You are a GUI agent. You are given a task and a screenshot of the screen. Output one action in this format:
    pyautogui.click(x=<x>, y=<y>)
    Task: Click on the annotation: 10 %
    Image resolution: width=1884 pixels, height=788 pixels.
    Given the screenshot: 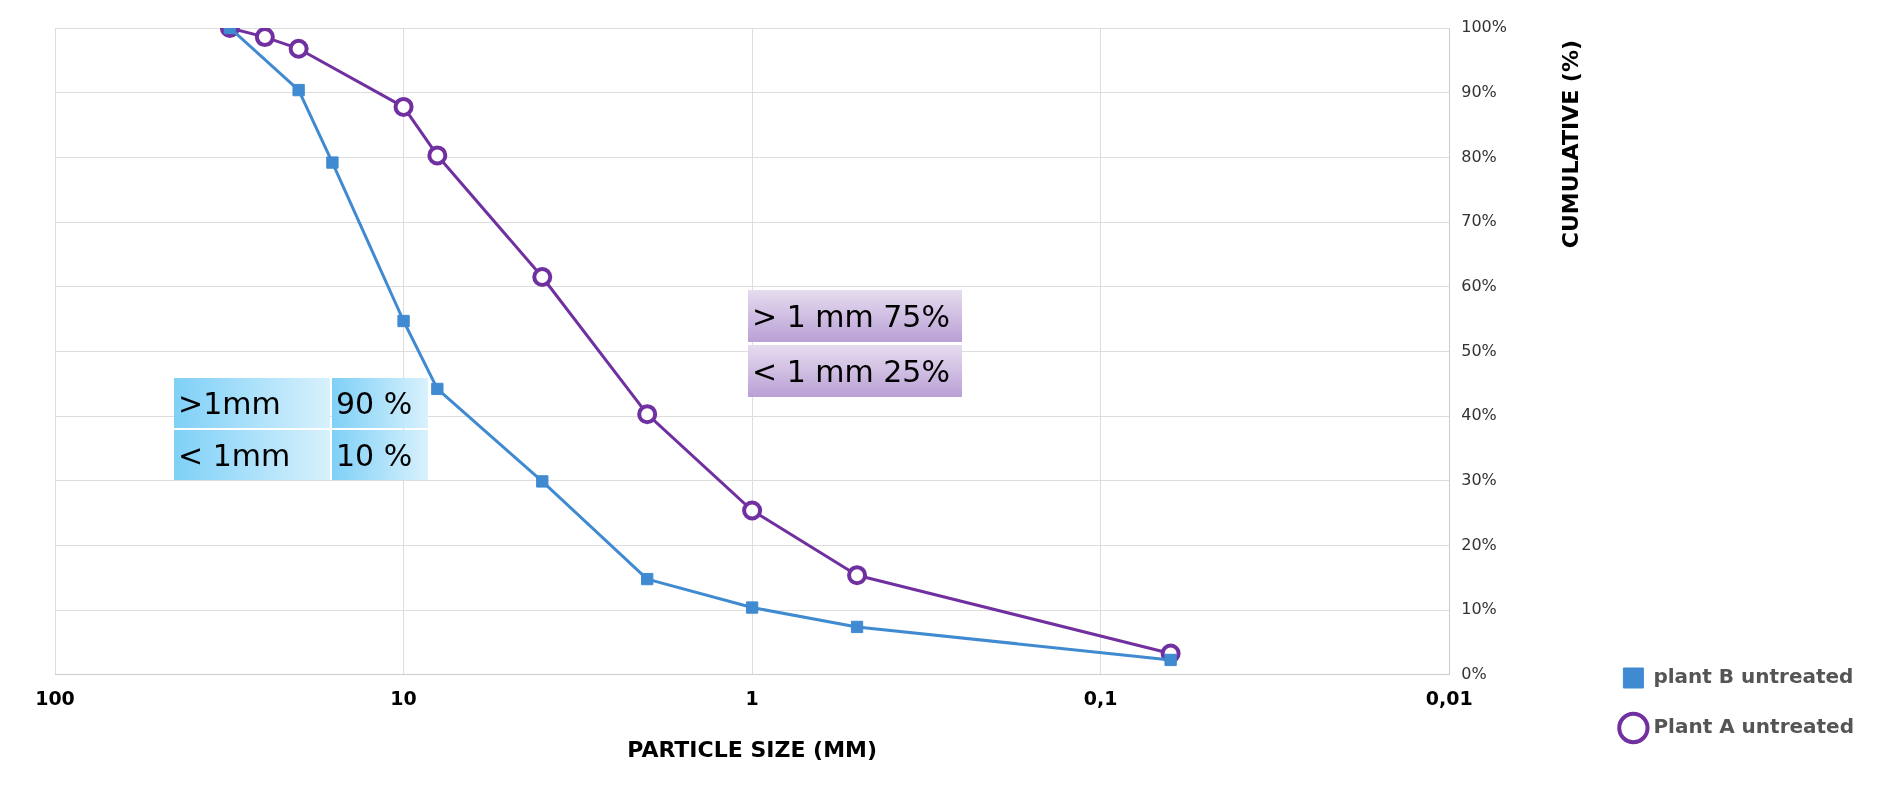 What is the action you would take?
    pyautogui.click(x=380, y=455)
    